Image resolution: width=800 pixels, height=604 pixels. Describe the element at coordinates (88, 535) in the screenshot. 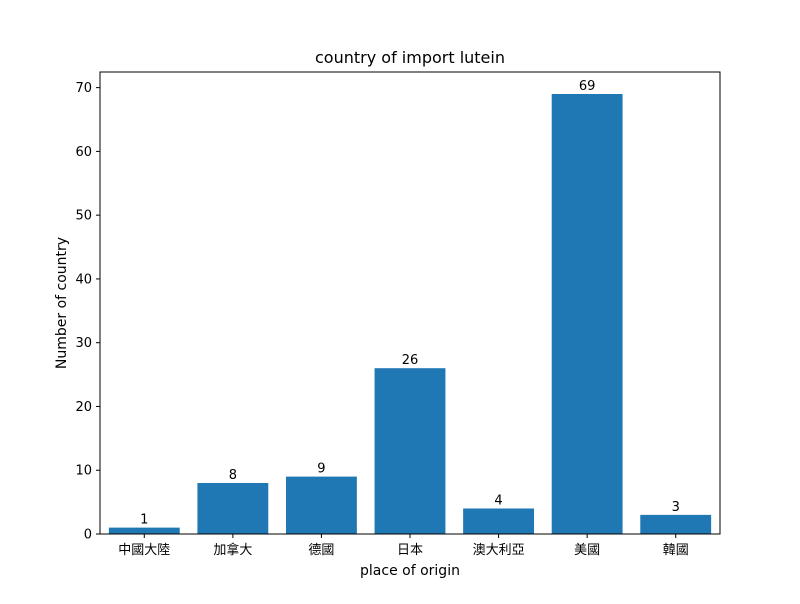

I see `y-tick-label: 0` at that location.